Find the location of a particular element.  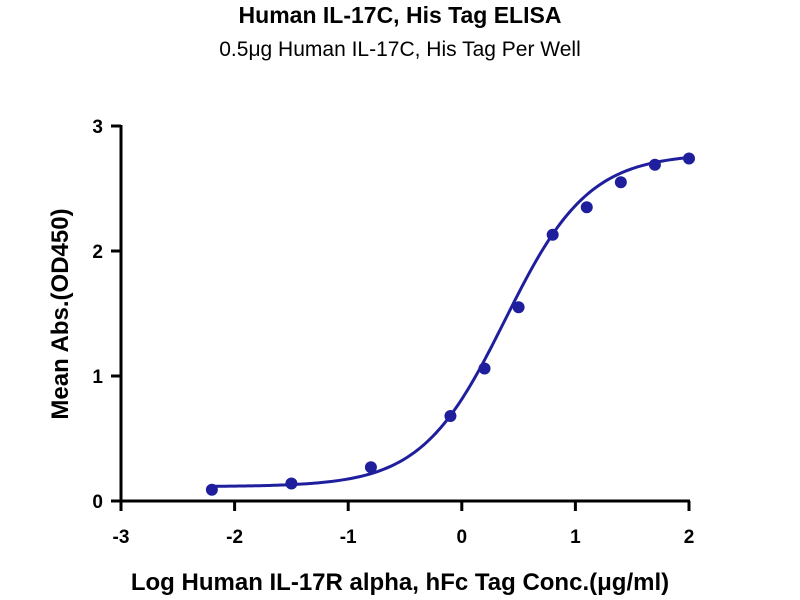

x-tick-label: 2 is located at coordinates (689, 537).